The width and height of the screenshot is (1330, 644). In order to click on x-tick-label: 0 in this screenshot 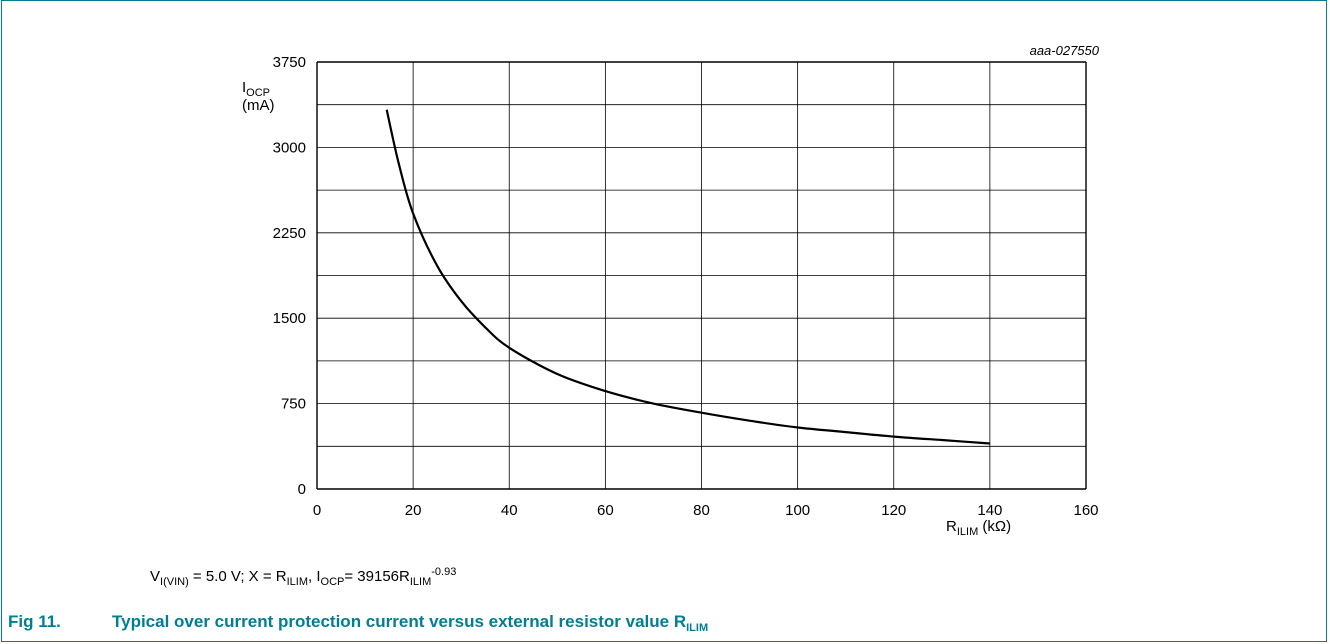, I will do `click(317, 510)`.